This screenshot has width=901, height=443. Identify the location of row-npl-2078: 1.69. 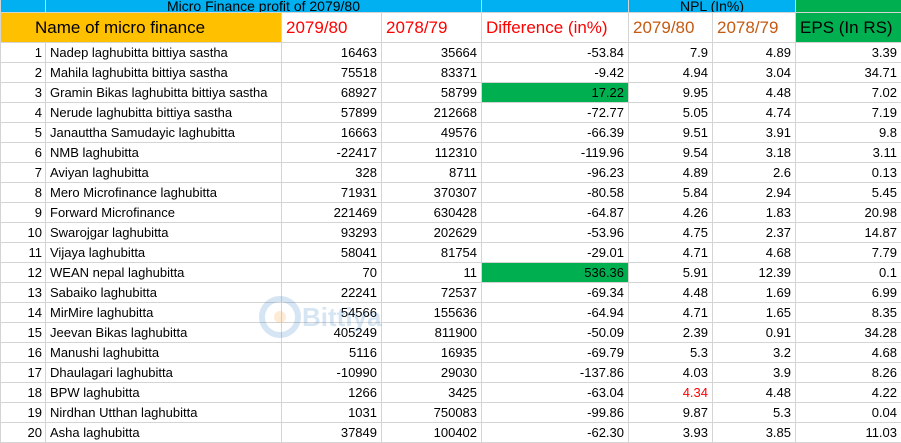
(754, 293).